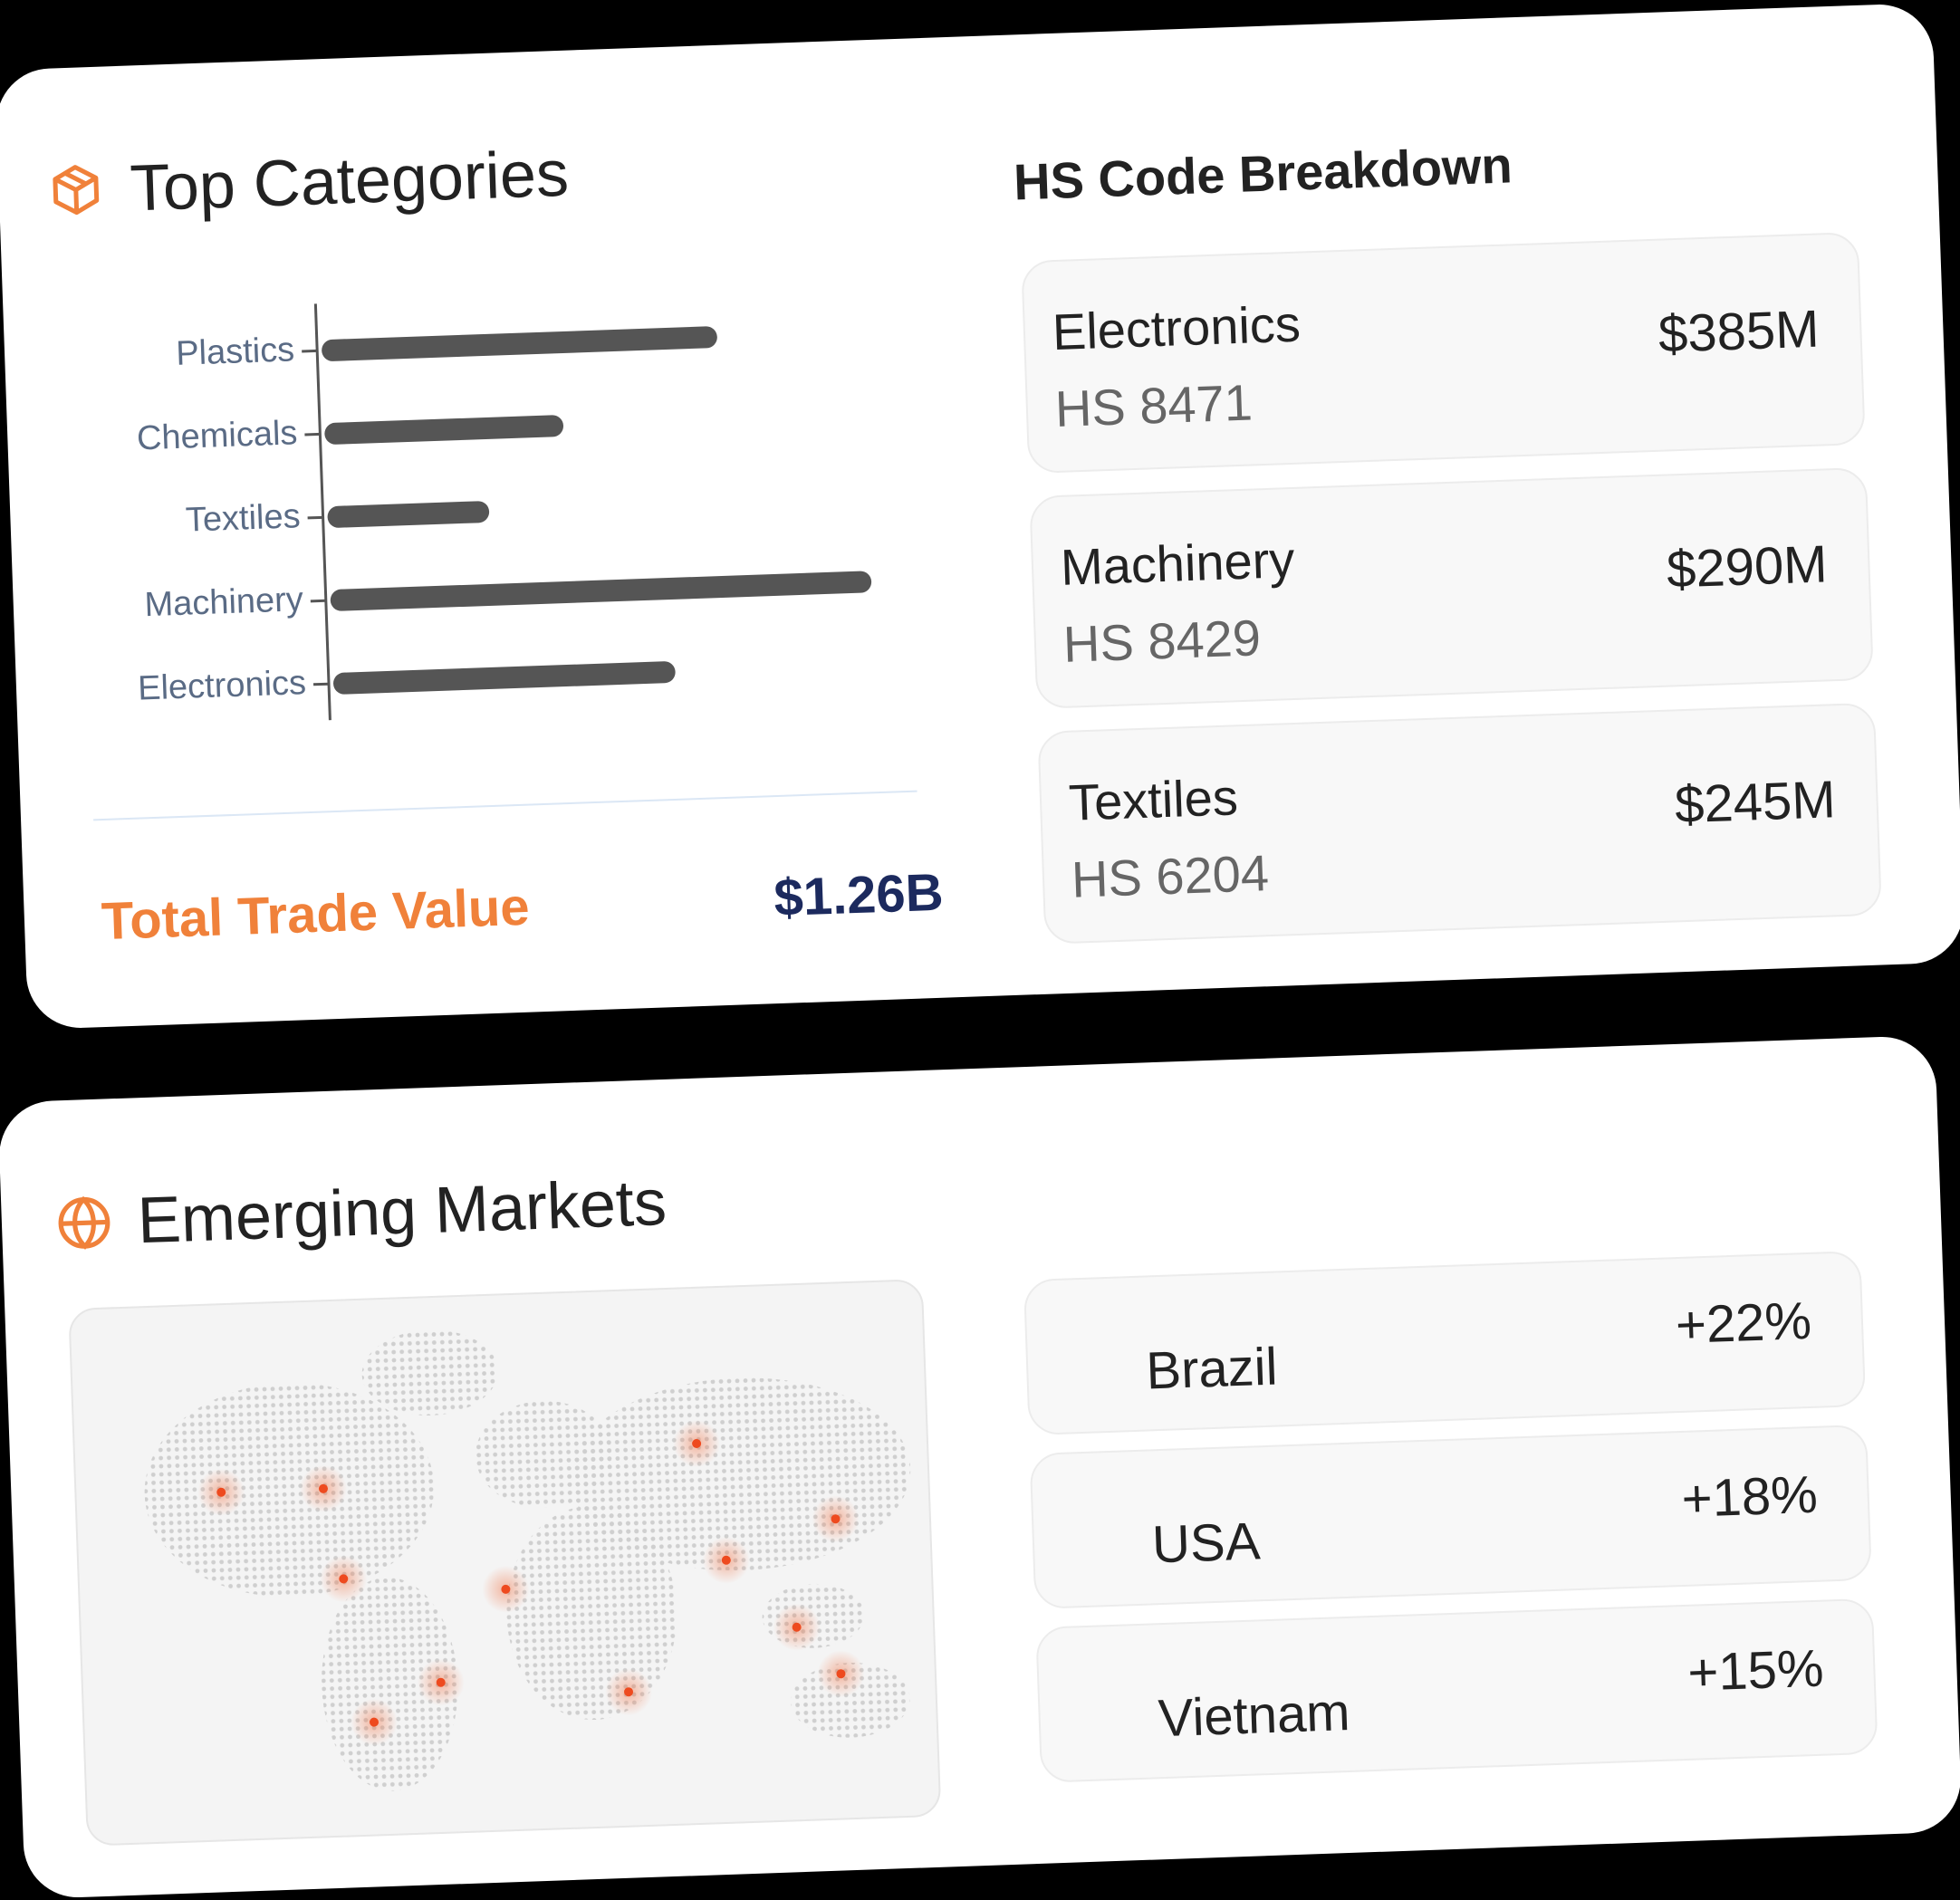  Describe the element at coordinates (217, 435) in the screenshot. I see `category-label: Chemicals` at that location.